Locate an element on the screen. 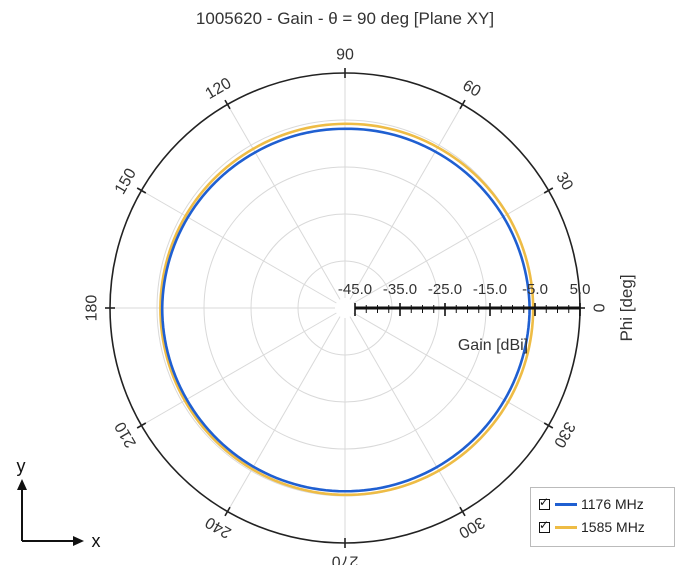 This screenshot has width=675, height=565. chart-title: 1005620 - Gain - θ = 90 deg [Plane XY] is located at coordinates (345, 18).